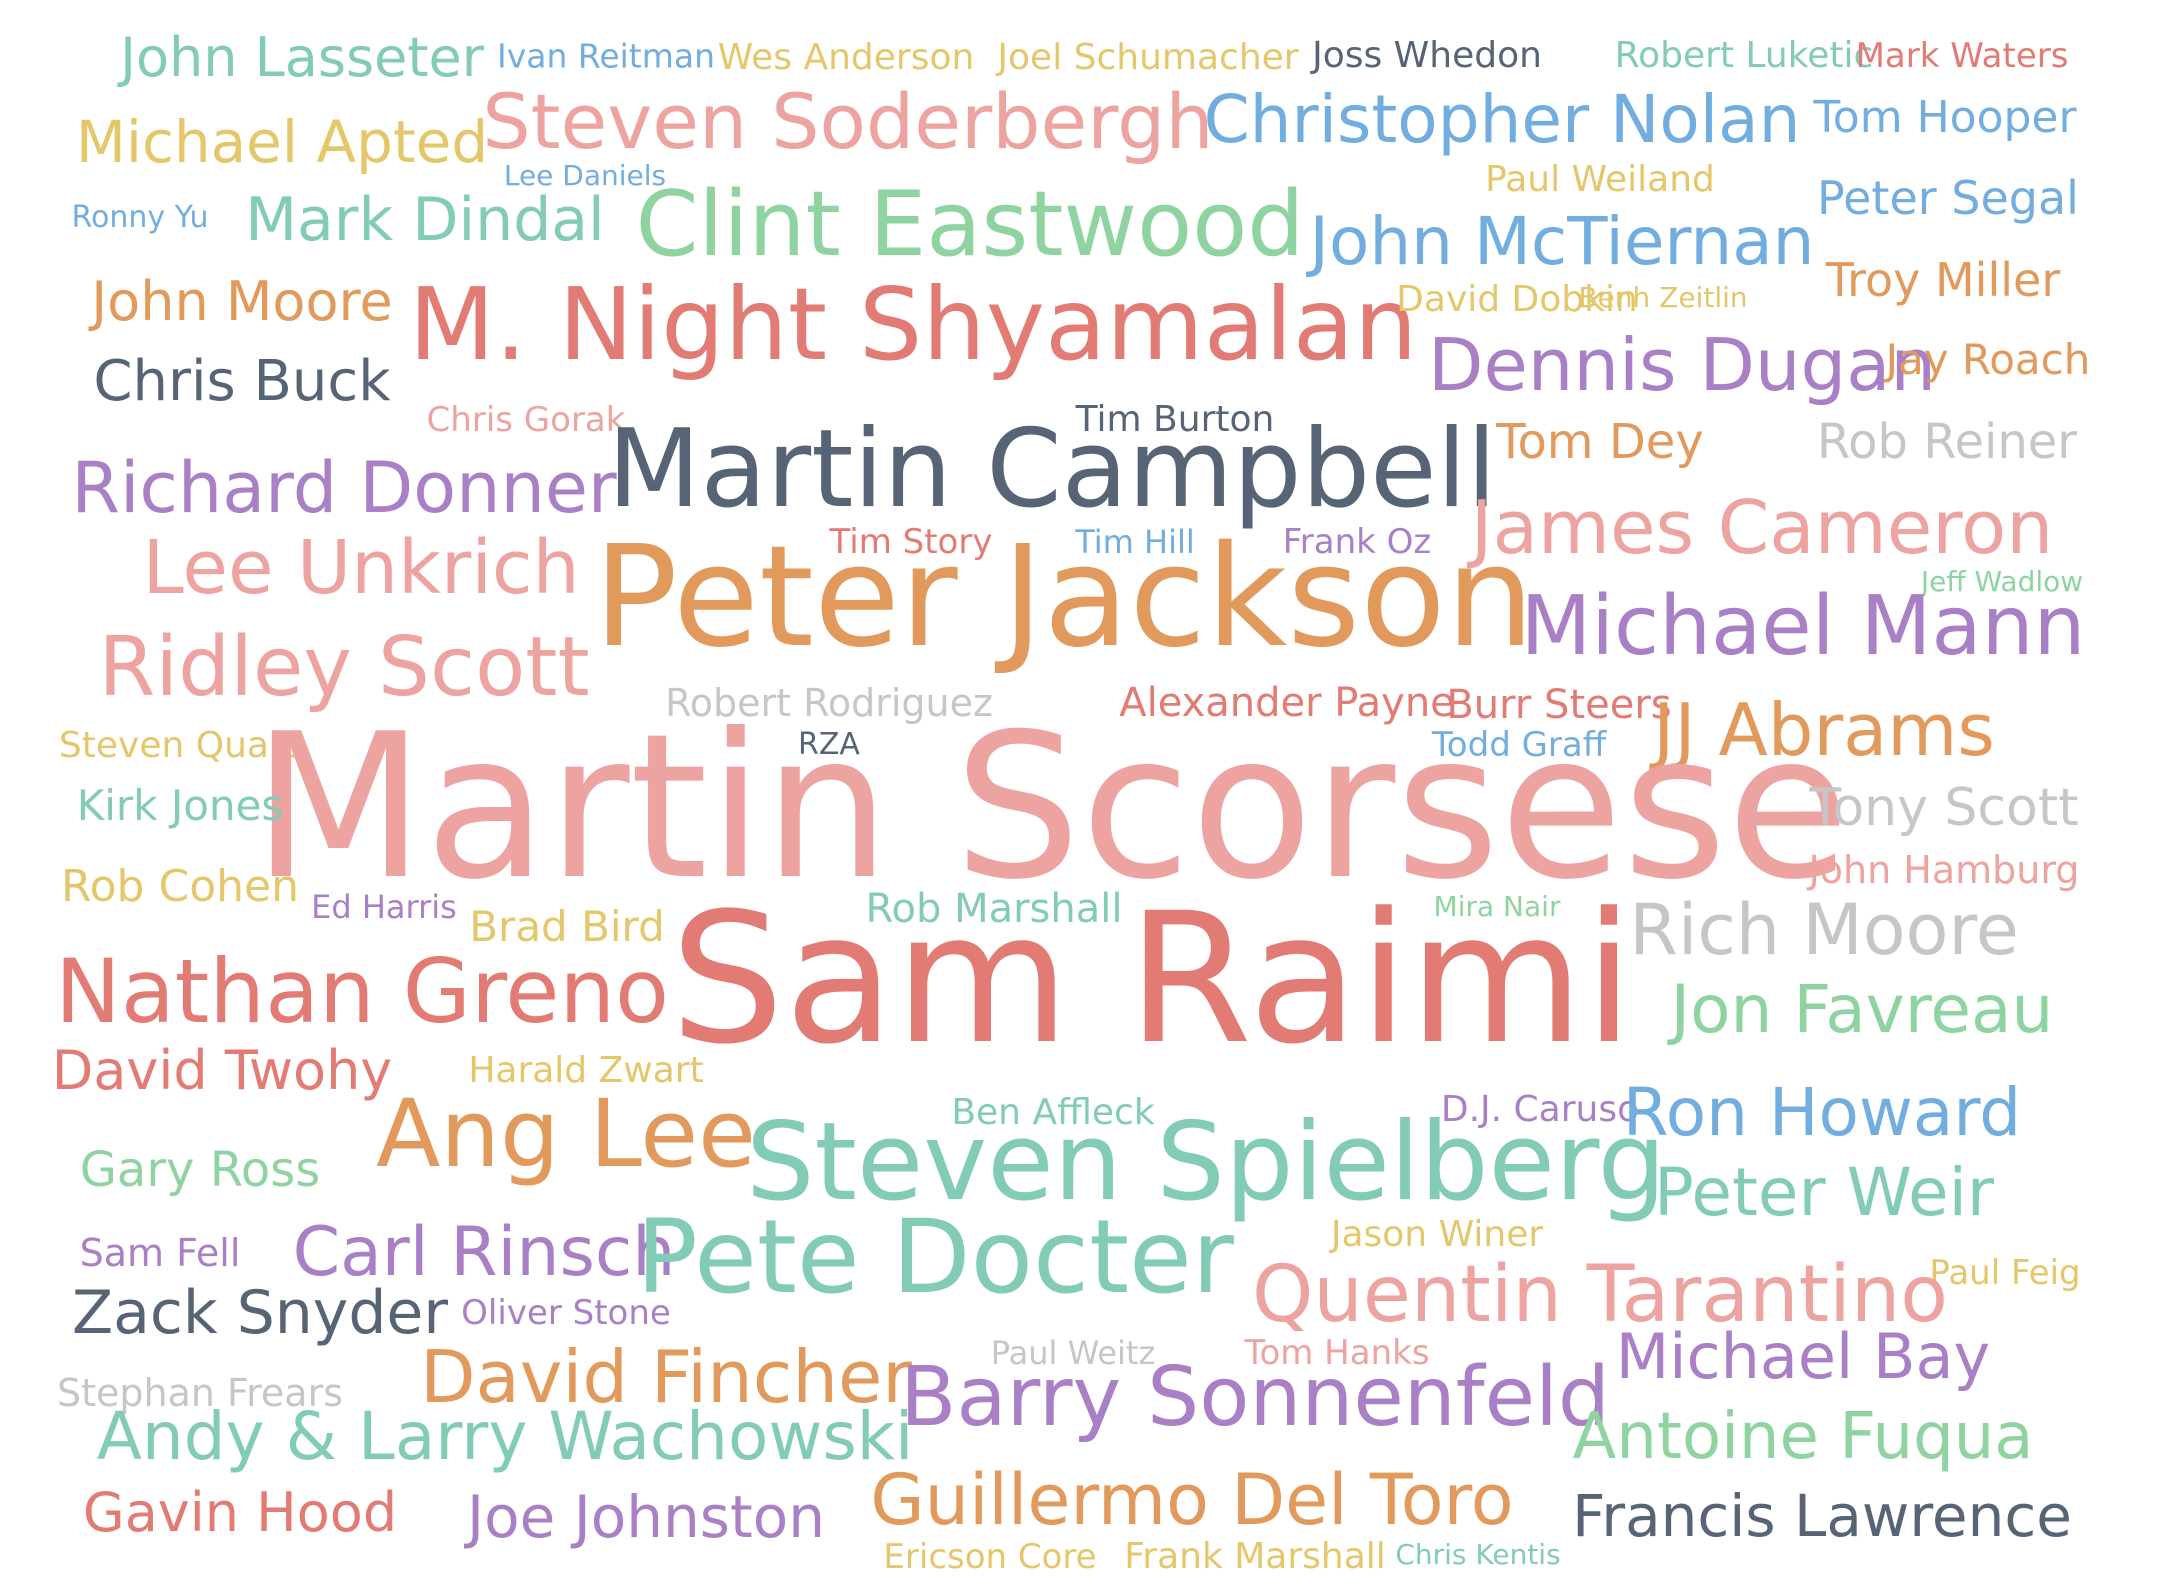  I want to click on cloud-word: Tim Story, so click(911, 542).